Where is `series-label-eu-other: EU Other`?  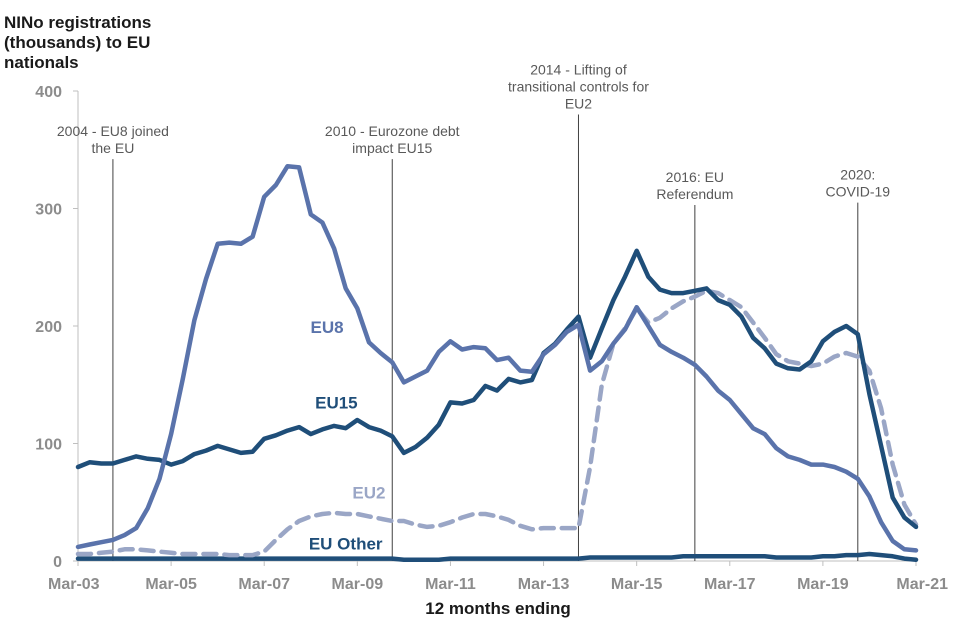
series-label-eu-other: EU Other is located at coordinates (346, 543).